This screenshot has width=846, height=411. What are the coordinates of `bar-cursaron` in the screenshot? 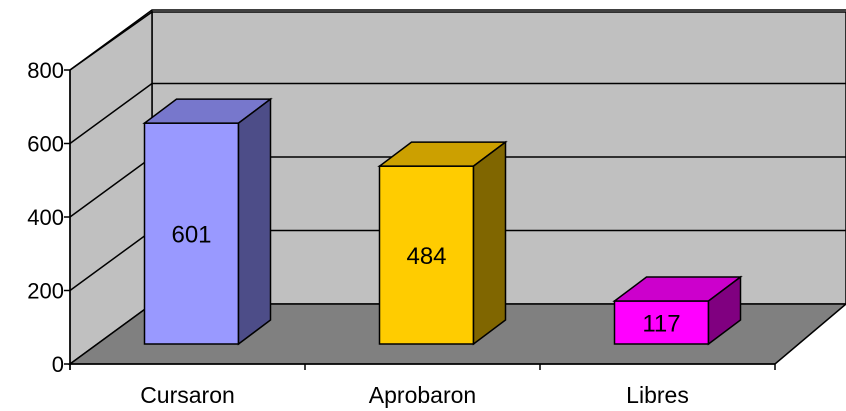 It's located at (207, 221).